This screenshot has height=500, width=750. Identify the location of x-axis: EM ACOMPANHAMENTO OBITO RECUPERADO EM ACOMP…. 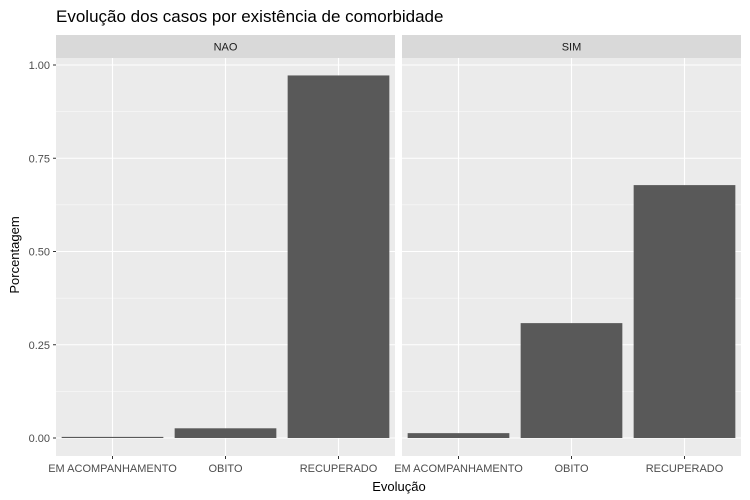
(386, 465).